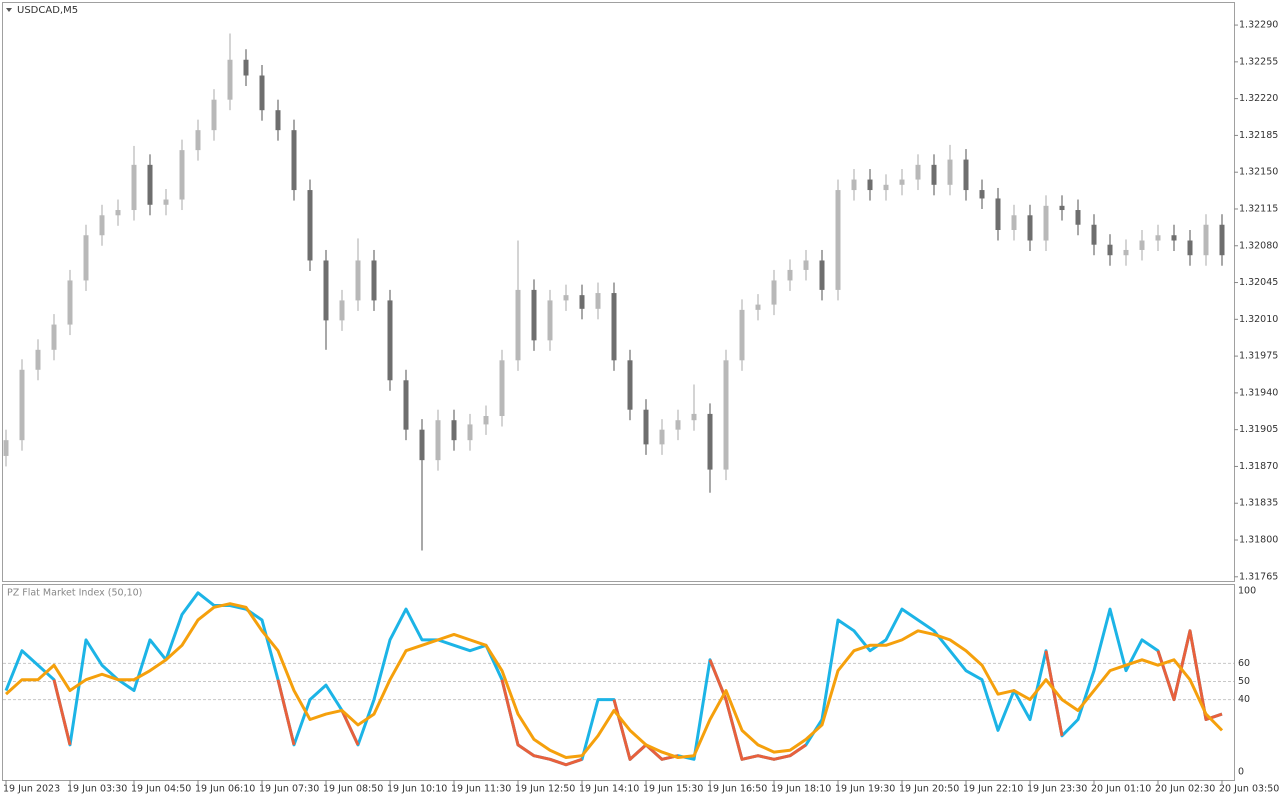 The height and width of the screenshot is (800, 1280). I want to click on y-tick-label: 1.31905, so click(1258, 429).